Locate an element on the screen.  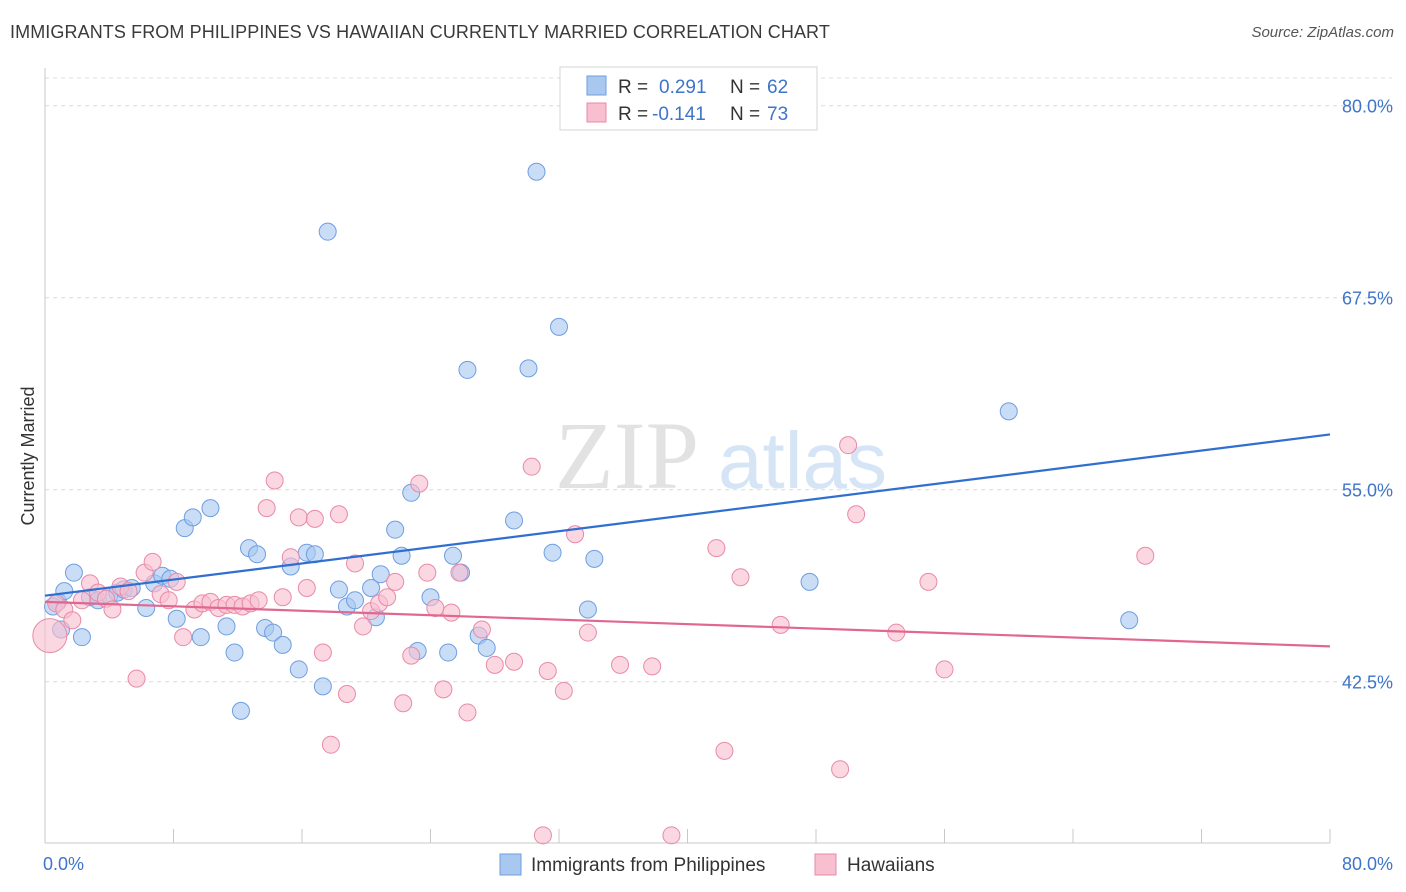
stats-legend: R = 0.291 N = 62 R = -0.141 N = 73 is located at coordinates (688, 98).